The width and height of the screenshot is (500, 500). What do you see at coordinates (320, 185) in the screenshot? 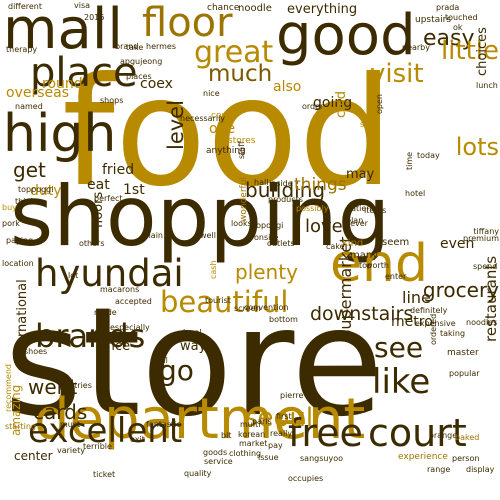
I see `word-things: things` at bounding box center [320, 185].